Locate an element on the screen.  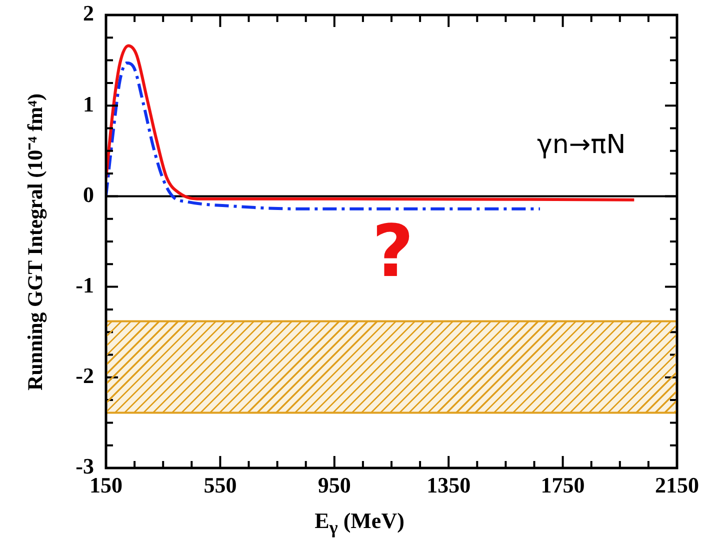
x-tick-label: 1750 is located at coordinates (562, 485).